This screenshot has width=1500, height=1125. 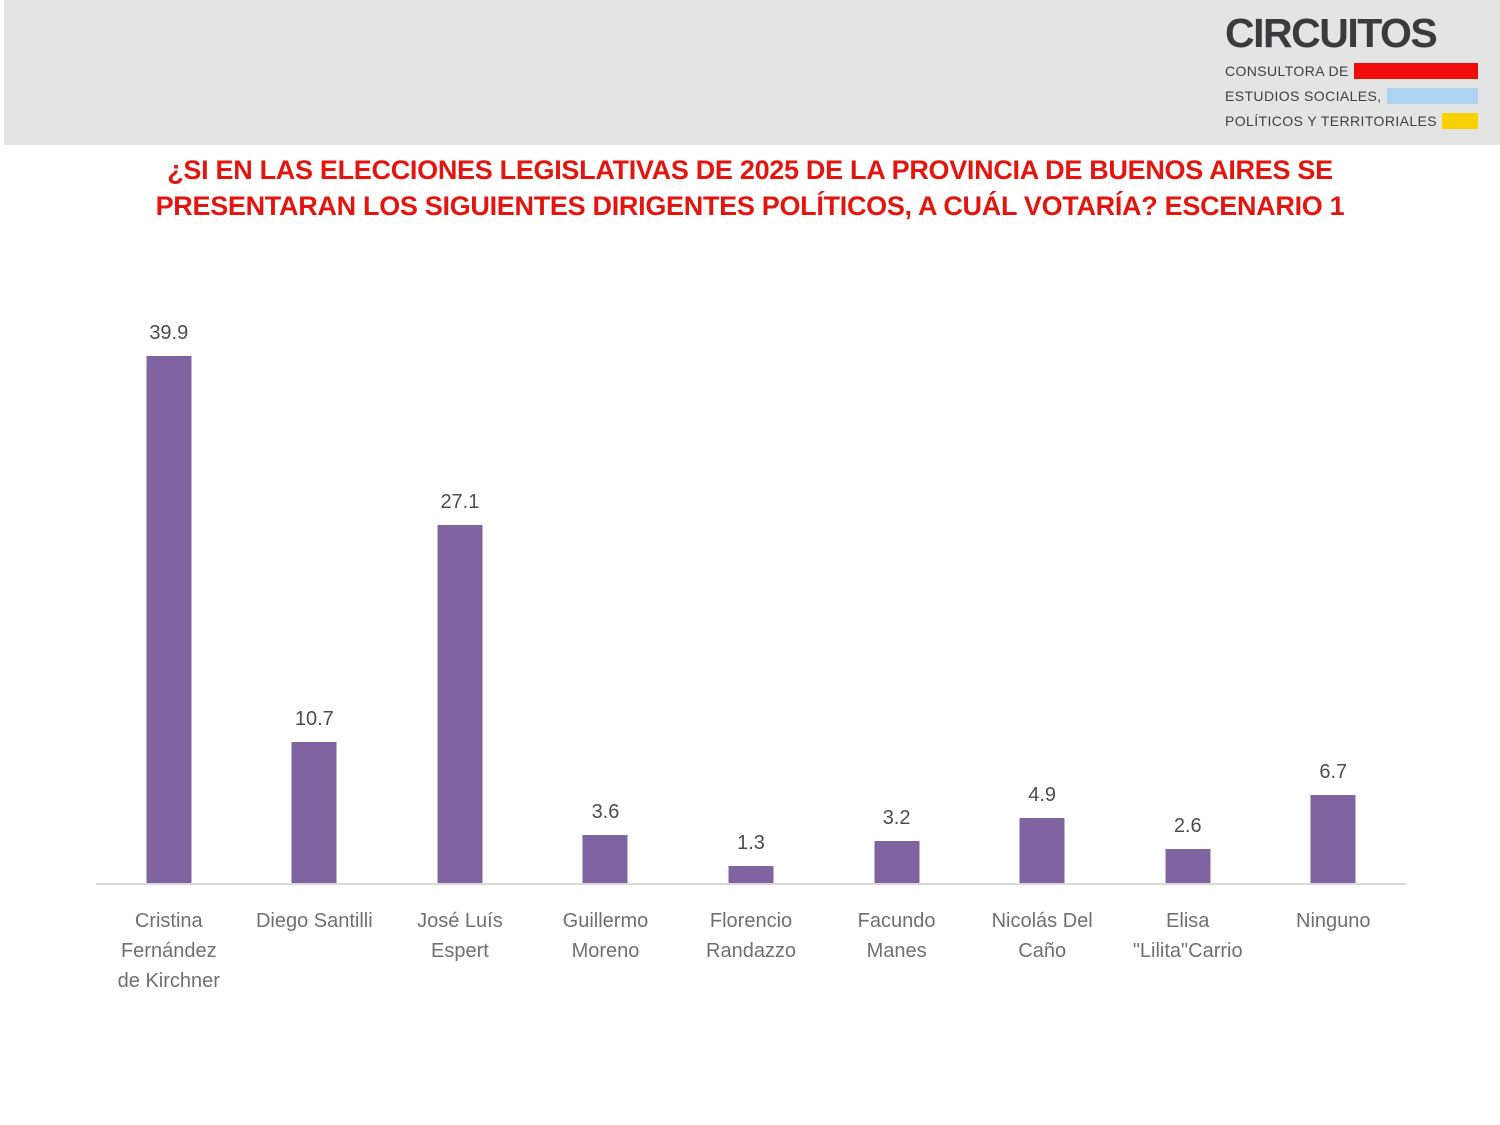 What do you see at coordinates (1187, 825) in the screenshot?
I see `bar-value-label: 2.6` at bounding box center [1187, 825].